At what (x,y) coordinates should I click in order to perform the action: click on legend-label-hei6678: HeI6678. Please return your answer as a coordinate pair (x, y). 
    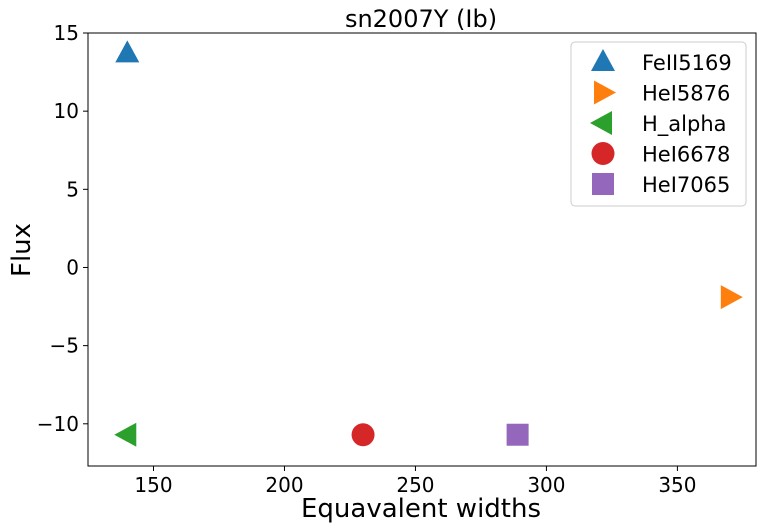
    Looking at the image, I should click on (686, 155).